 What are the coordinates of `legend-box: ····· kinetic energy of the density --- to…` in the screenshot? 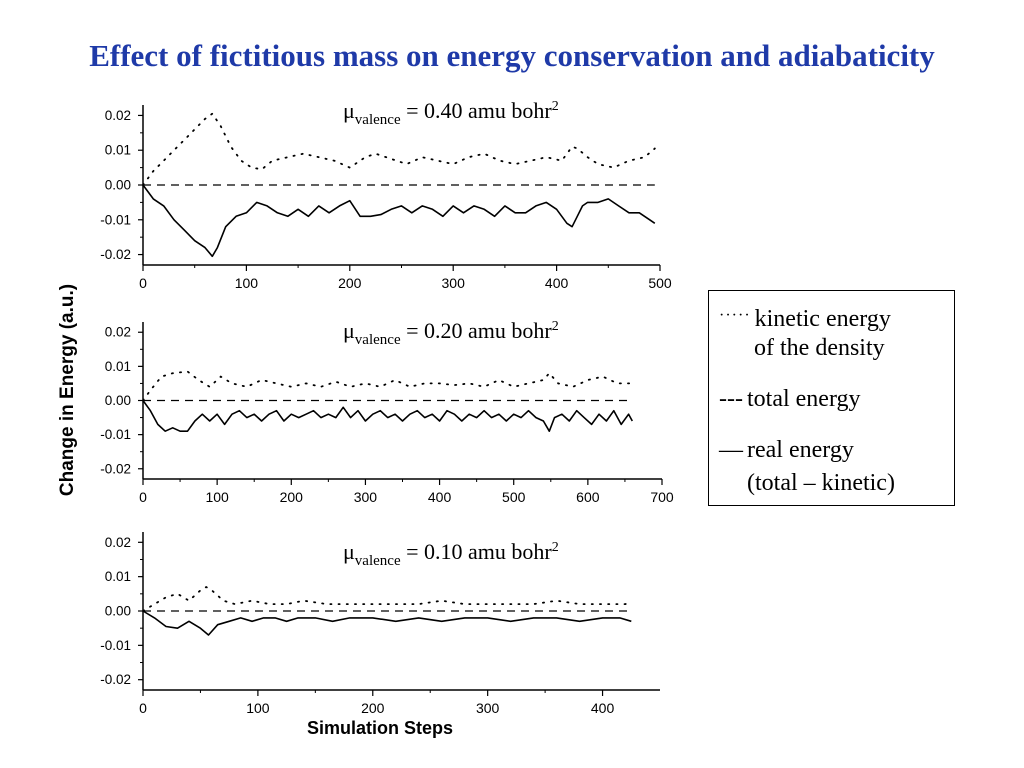 It's located at (831, 398).